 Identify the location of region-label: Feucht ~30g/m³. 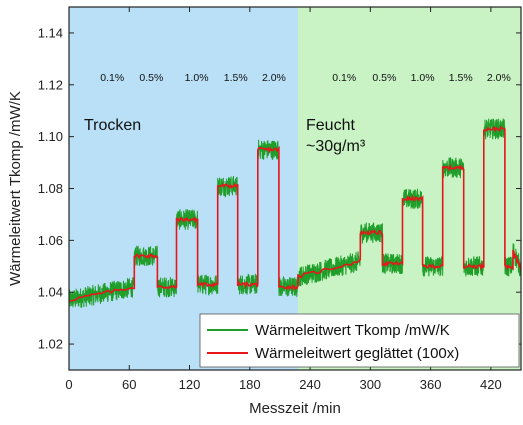
(336, 136).